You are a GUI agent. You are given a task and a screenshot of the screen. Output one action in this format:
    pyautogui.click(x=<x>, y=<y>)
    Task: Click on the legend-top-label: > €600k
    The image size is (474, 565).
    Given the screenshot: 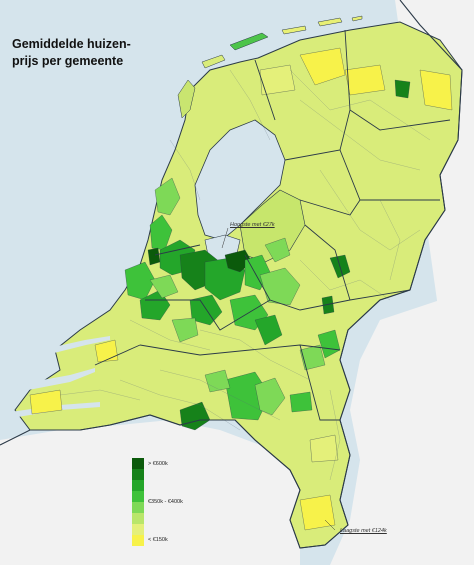 What is the action you would take?
    pyautogui.click(x=158, y=464)
    